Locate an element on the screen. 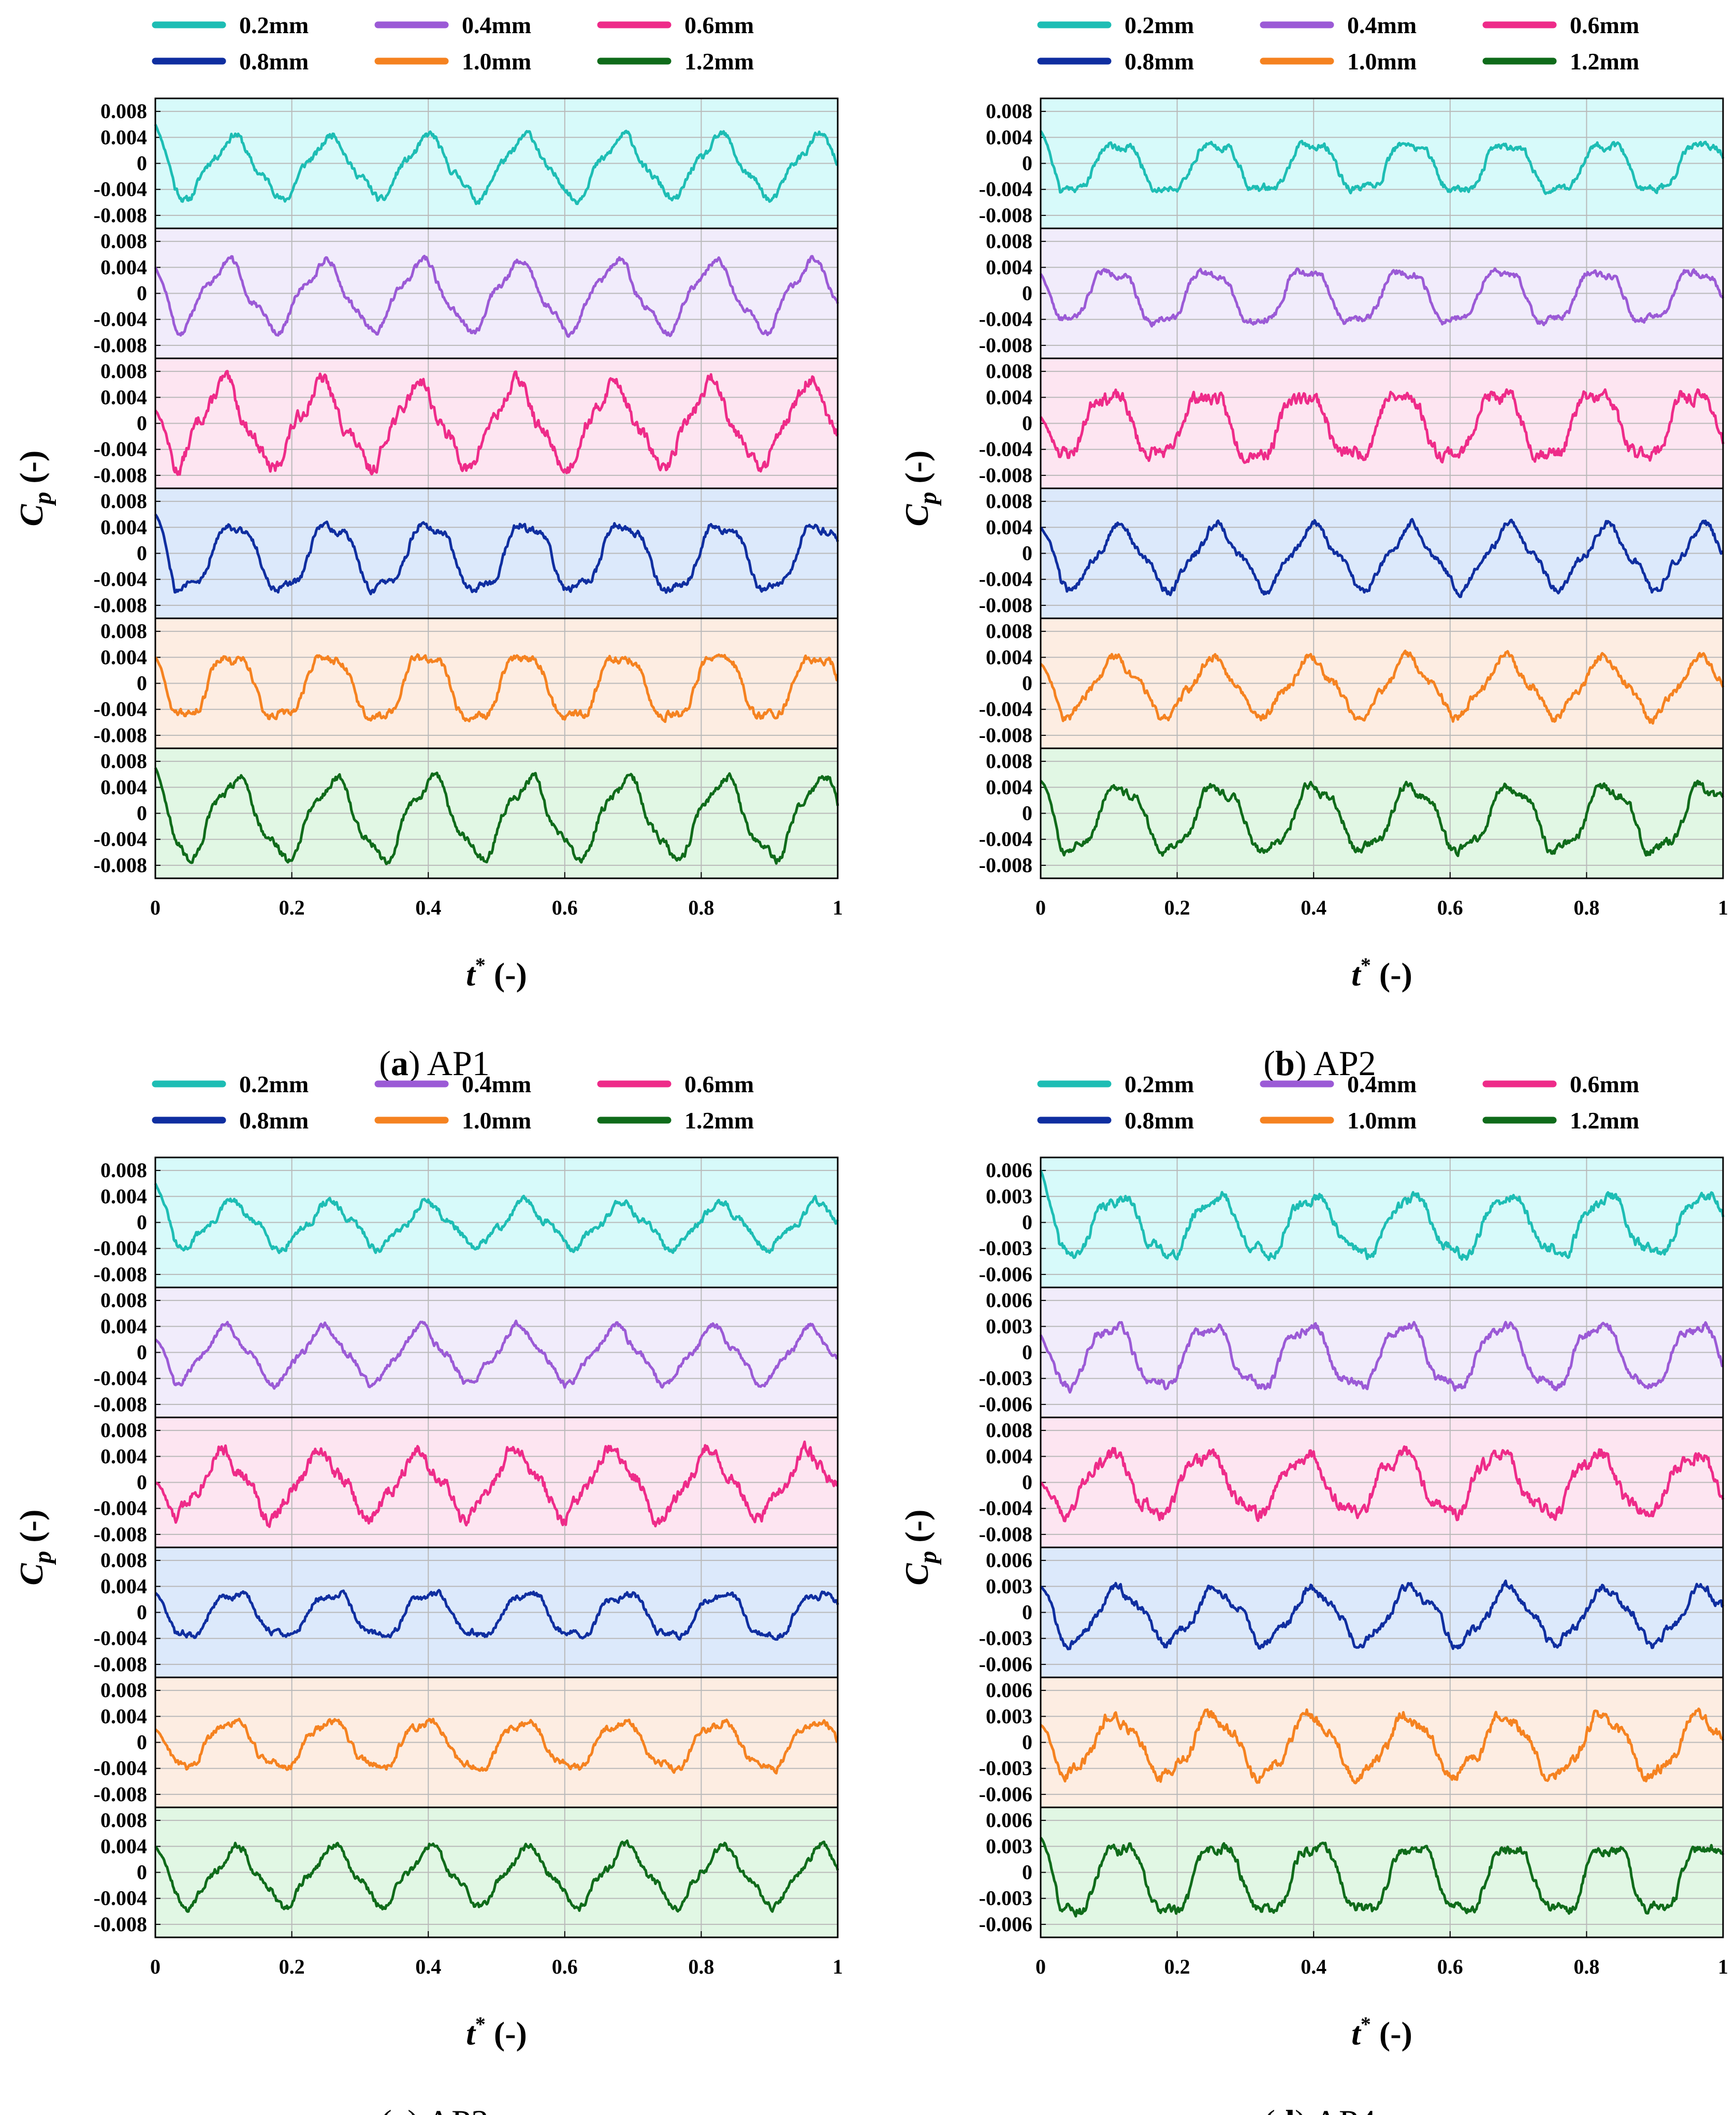 This screenshot has height=2115, width=1736. series-line-0.4mm is located at coordinates (496, 1355).